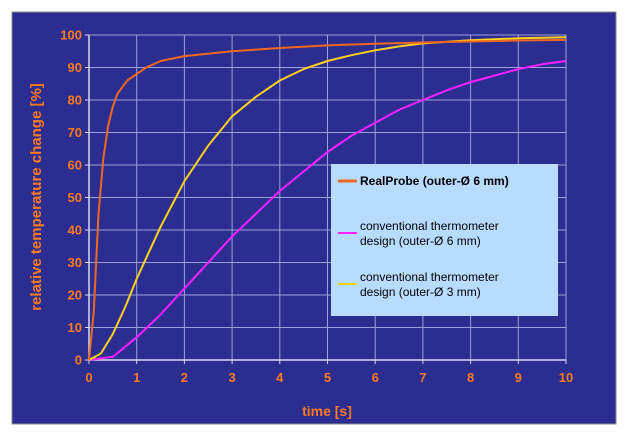 The width and height of the screenshot is (625, 434). What do you see at coordinates (88, 377) in the screenshot?
I see `x-tick-label: 0` at bounding box center [88, 377].